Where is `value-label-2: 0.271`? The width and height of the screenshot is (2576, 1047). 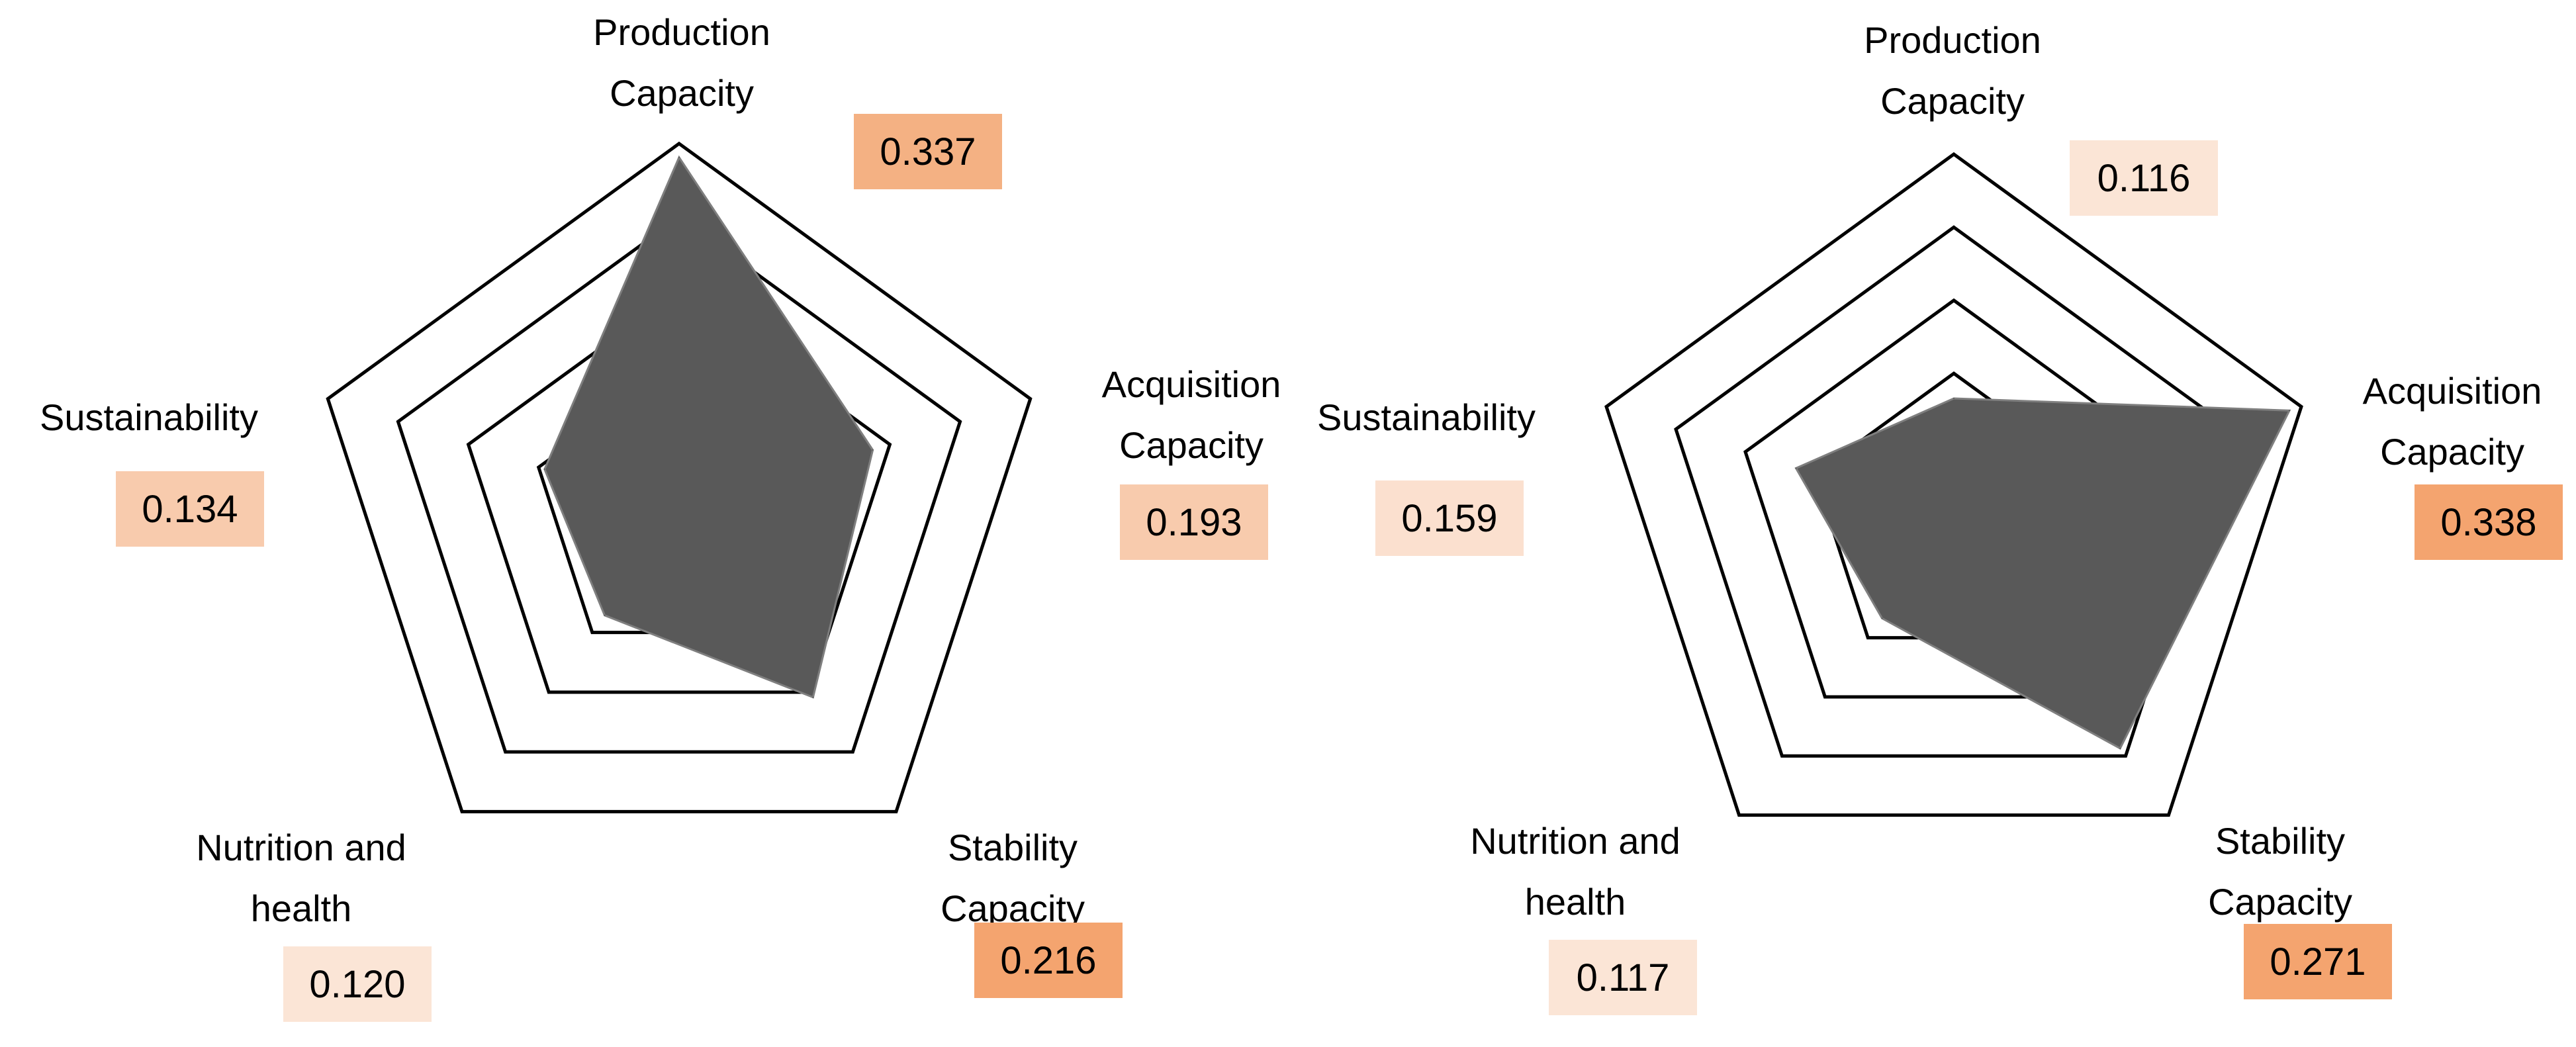
value-label-2: 0.271 is located at coordinates (2318, 961).